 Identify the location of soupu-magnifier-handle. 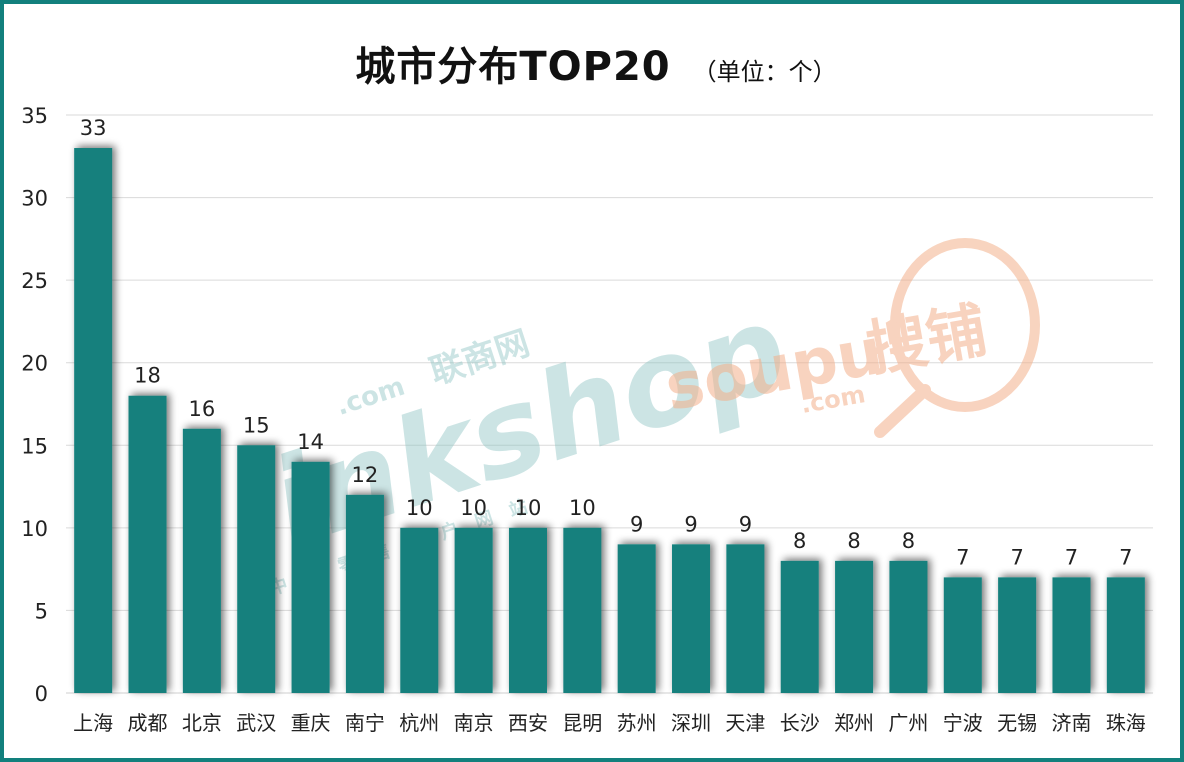
(902, 411).